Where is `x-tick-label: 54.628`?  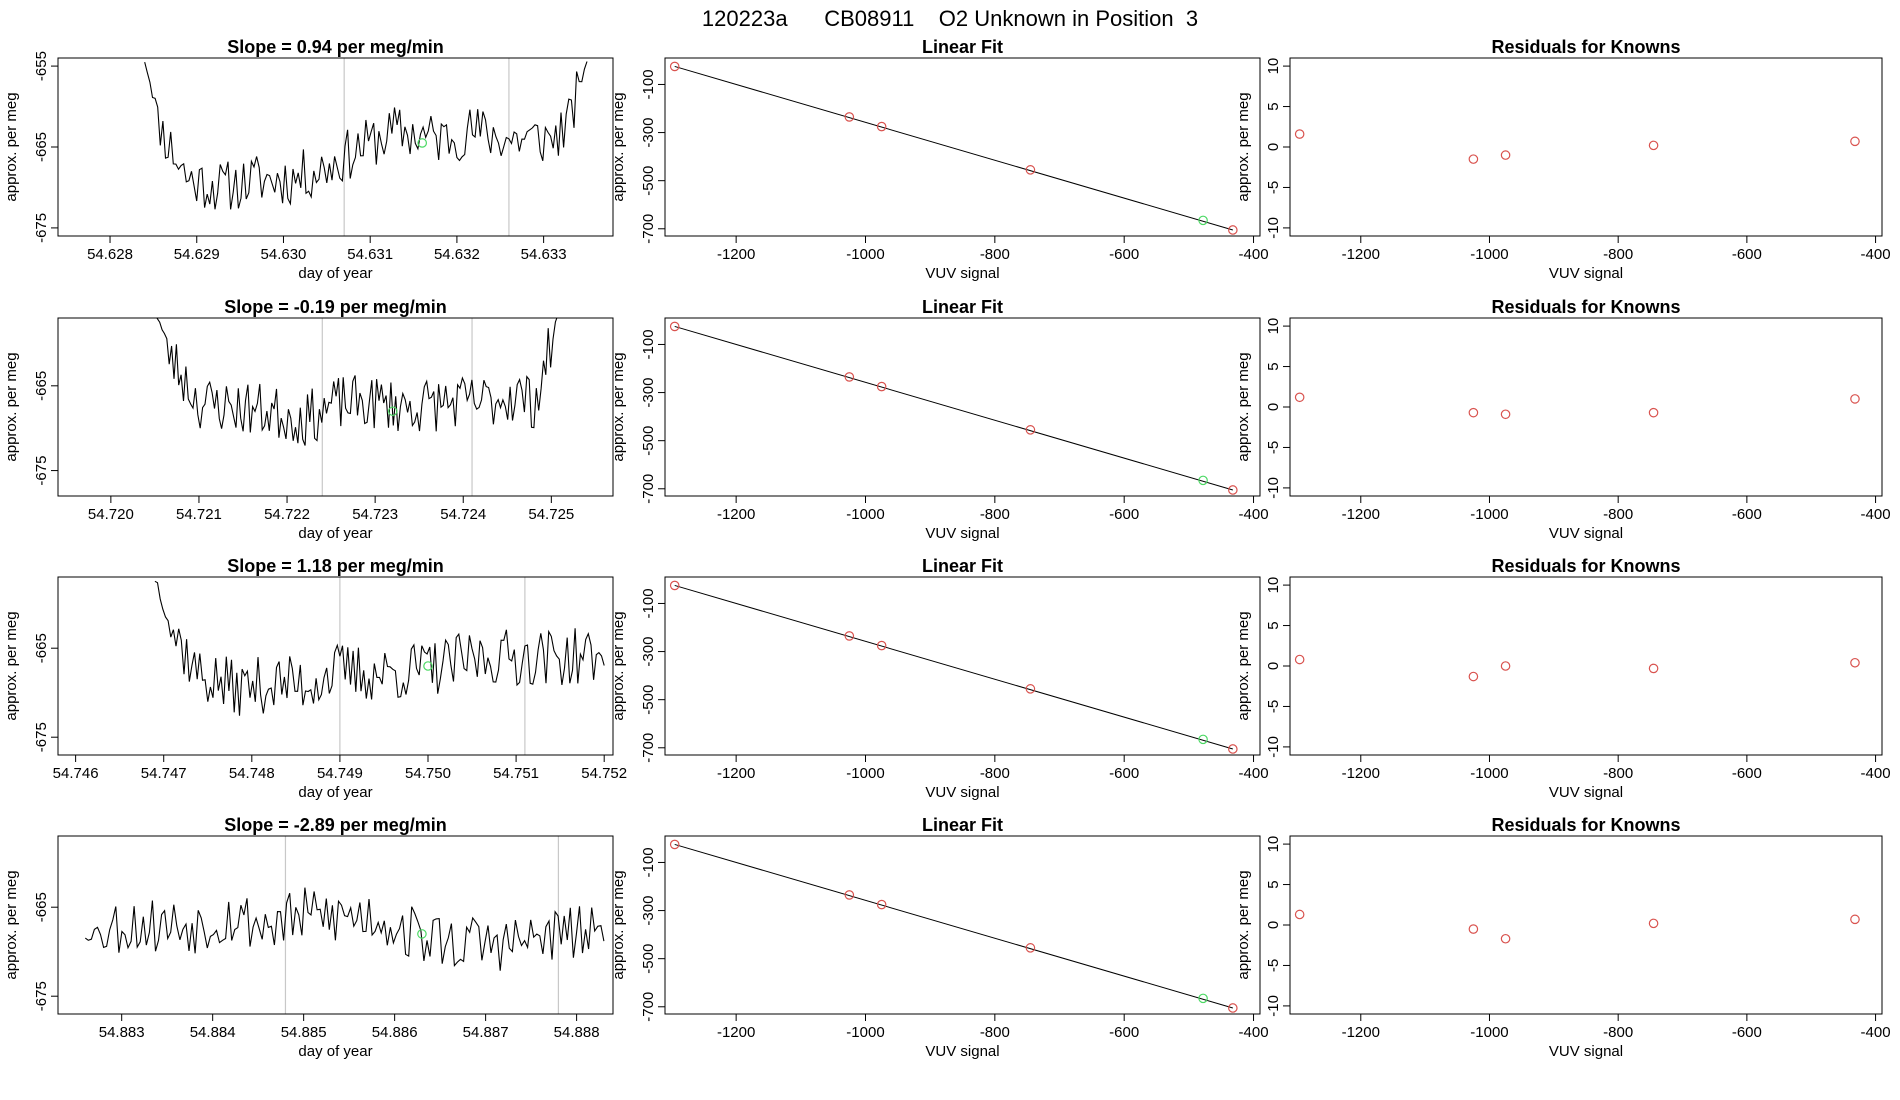
x-tick-label: 54.628 is located at coordinates (110, 254).